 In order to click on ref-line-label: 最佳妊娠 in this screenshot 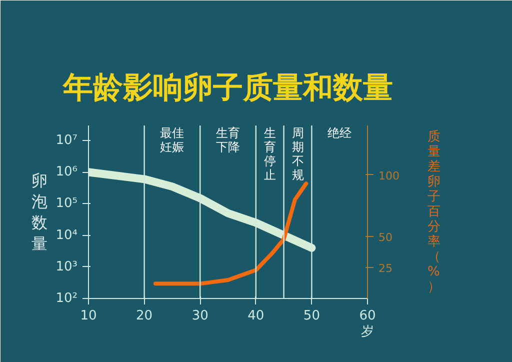, I will do `click(172, 140)`.